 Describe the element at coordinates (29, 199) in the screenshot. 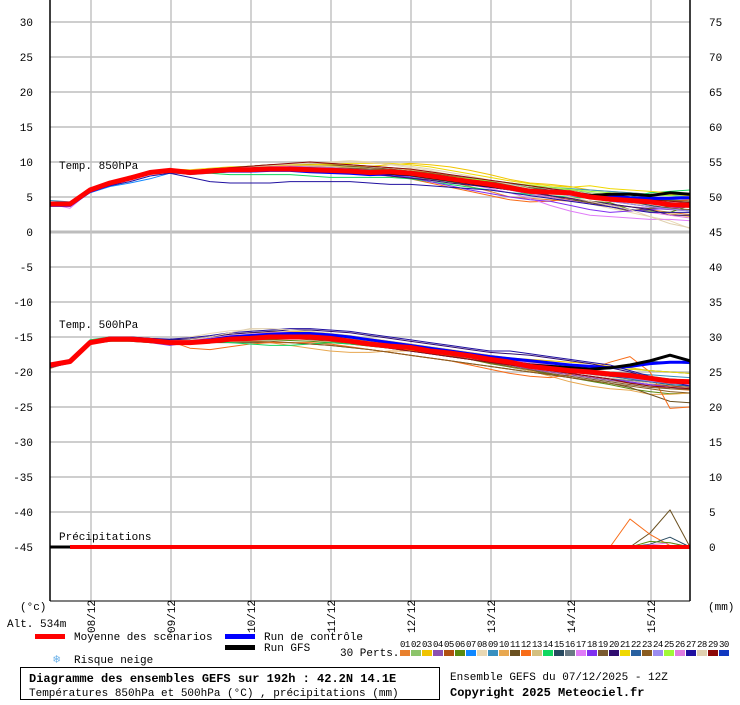

I see `left-tick-label: 5` at that location.